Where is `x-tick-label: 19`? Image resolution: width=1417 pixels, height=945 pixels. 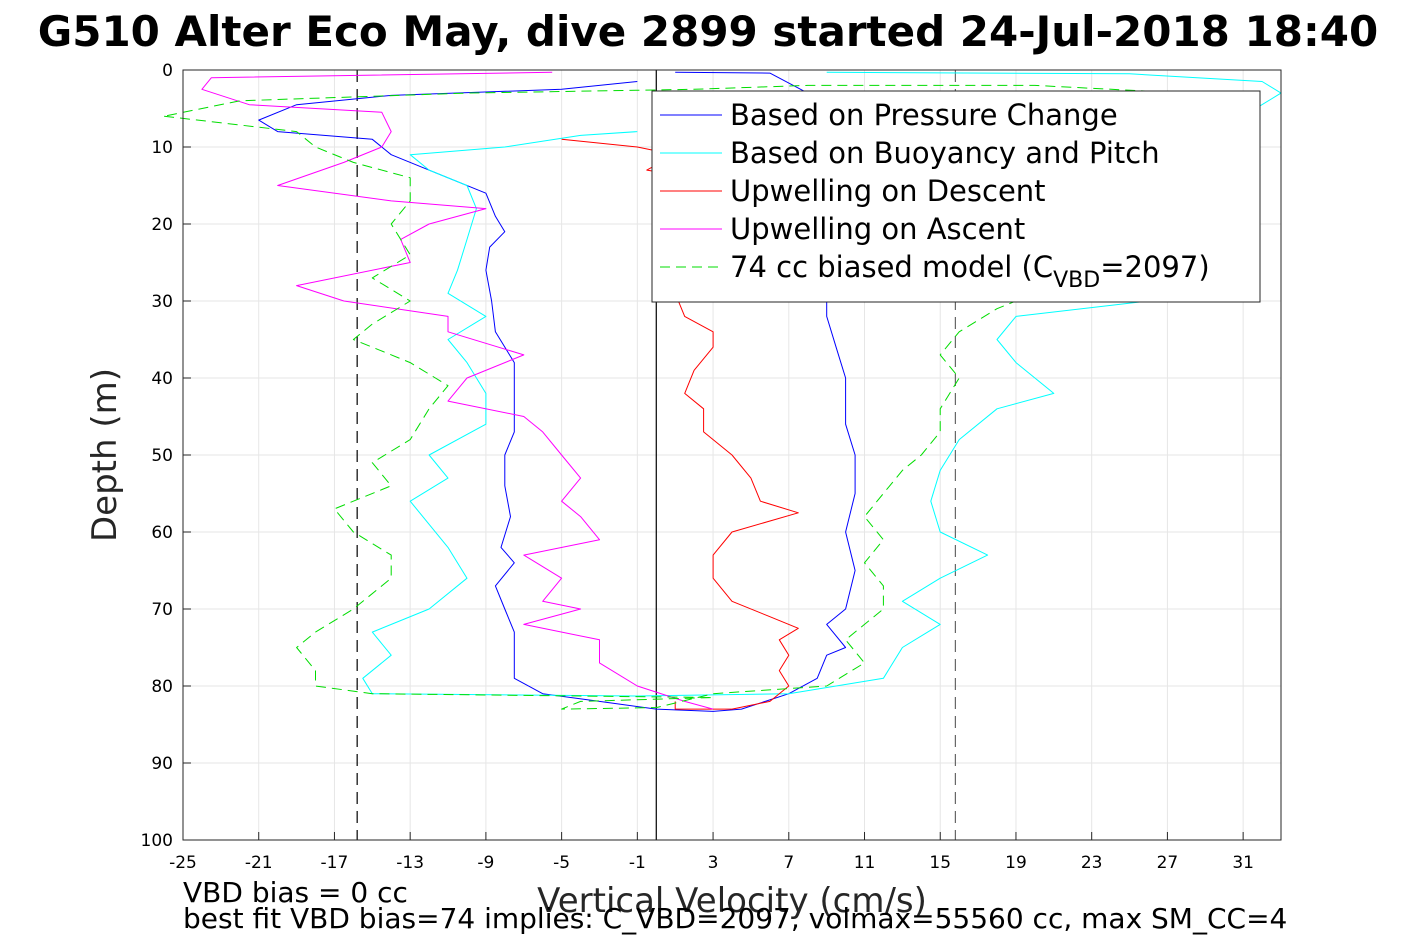 x-tick-label: 19 is located at coordinates (1016, 863).